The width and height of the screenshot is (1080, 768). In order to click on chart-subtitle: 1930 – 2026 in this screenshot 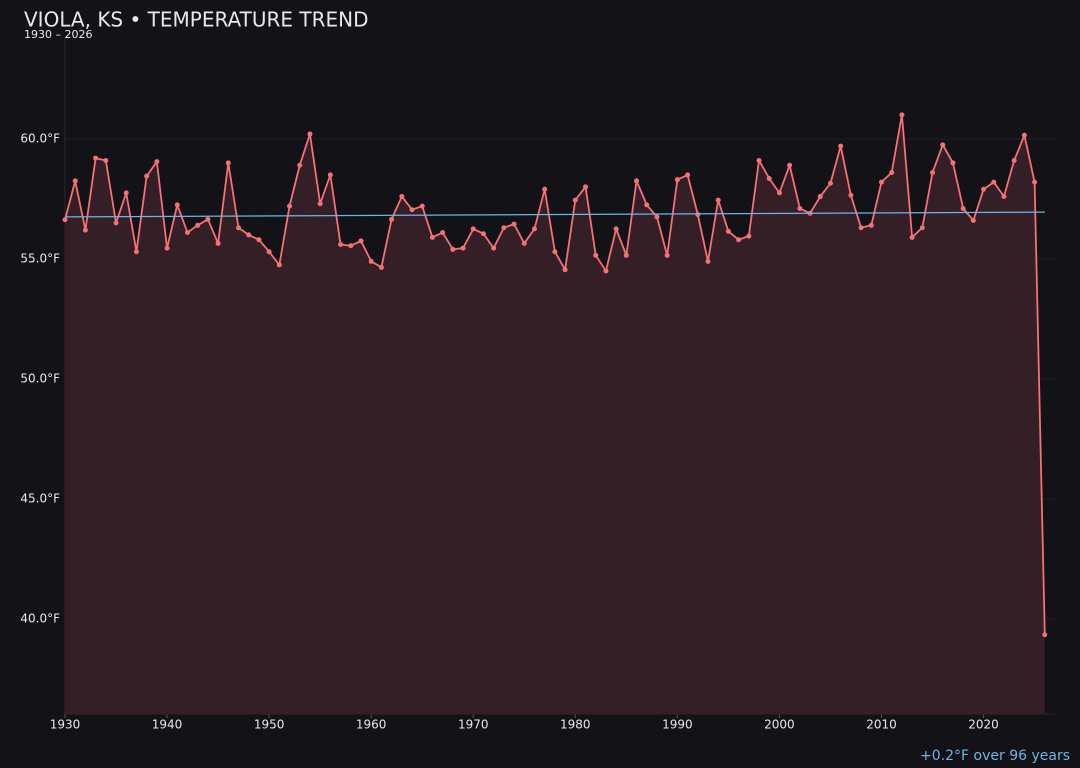, I will do `click(58, 34)`.